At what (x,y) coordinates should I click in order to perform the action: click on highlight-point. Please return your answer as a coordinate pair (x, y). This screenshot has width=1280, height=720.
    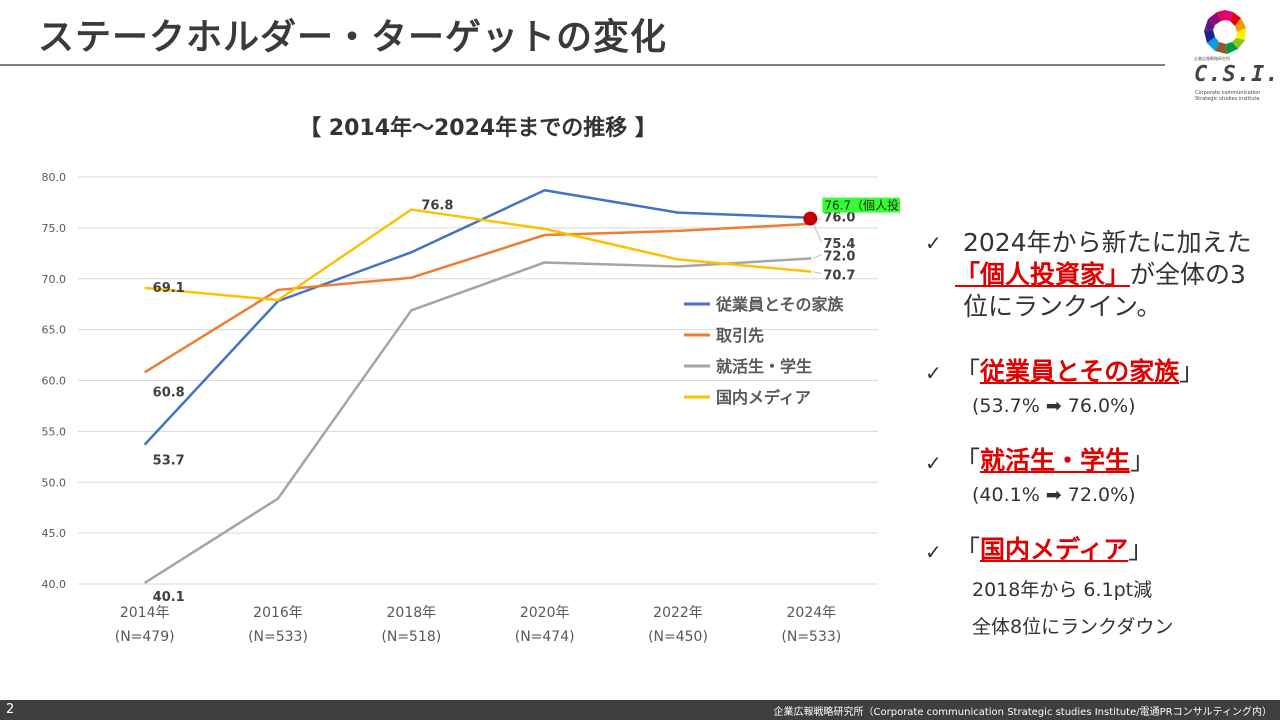
    Looking at the image, I should click on (810, 218).